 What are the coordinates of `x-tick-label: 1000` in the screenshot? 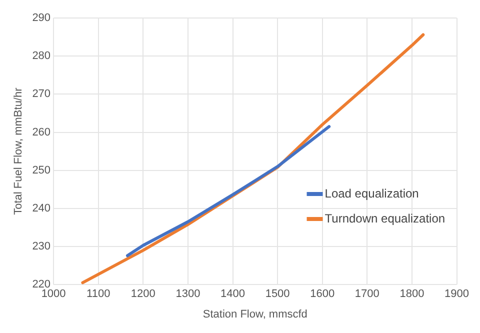 It's located at (53, 294).